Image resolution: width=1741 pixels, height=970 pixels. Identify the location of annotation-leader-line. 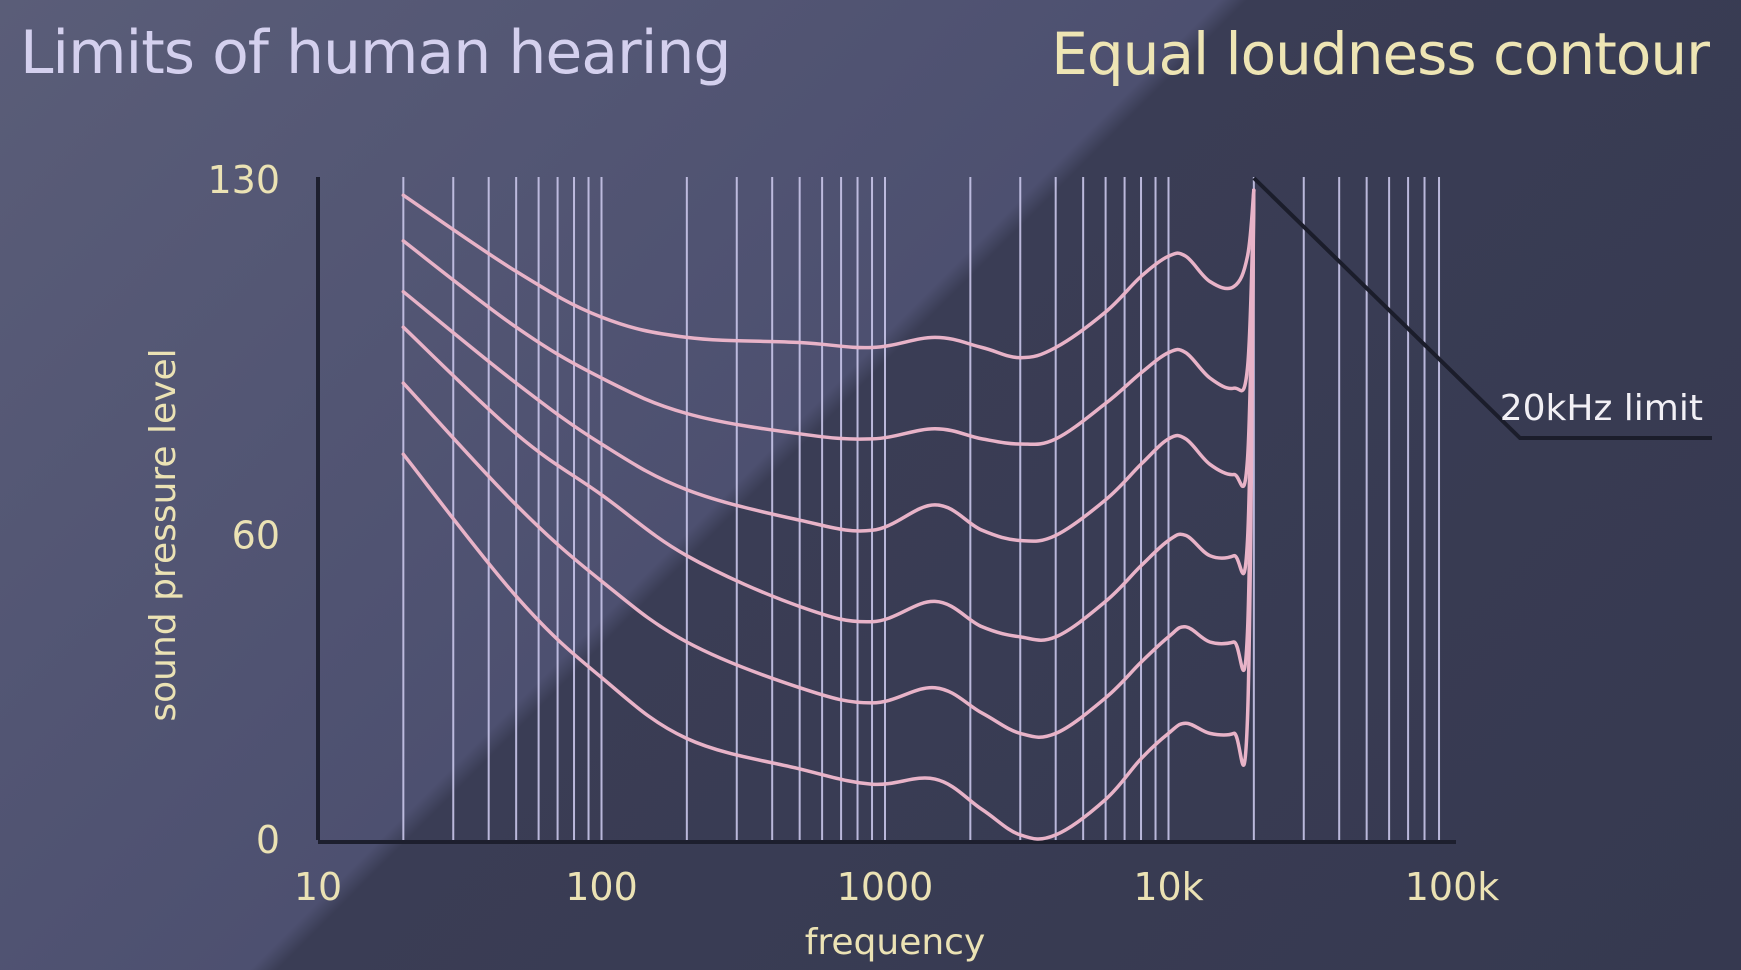
(1482, 308).